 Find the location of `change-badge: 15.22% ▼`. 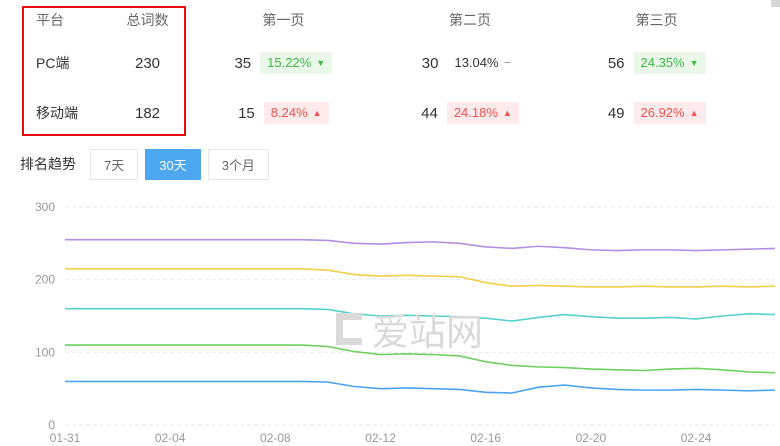

change-badge: 15.22% ▼ is located at coordinates (296, 63).